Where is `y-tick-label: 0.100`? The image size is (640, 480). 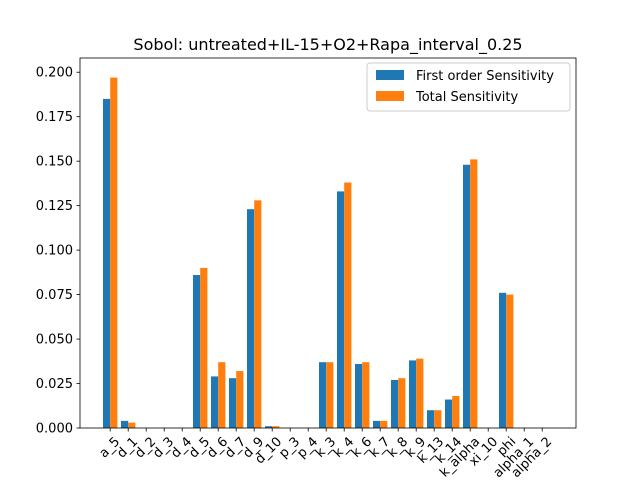 y-tick-label: 0.100 is located at coordinates (54, 251).